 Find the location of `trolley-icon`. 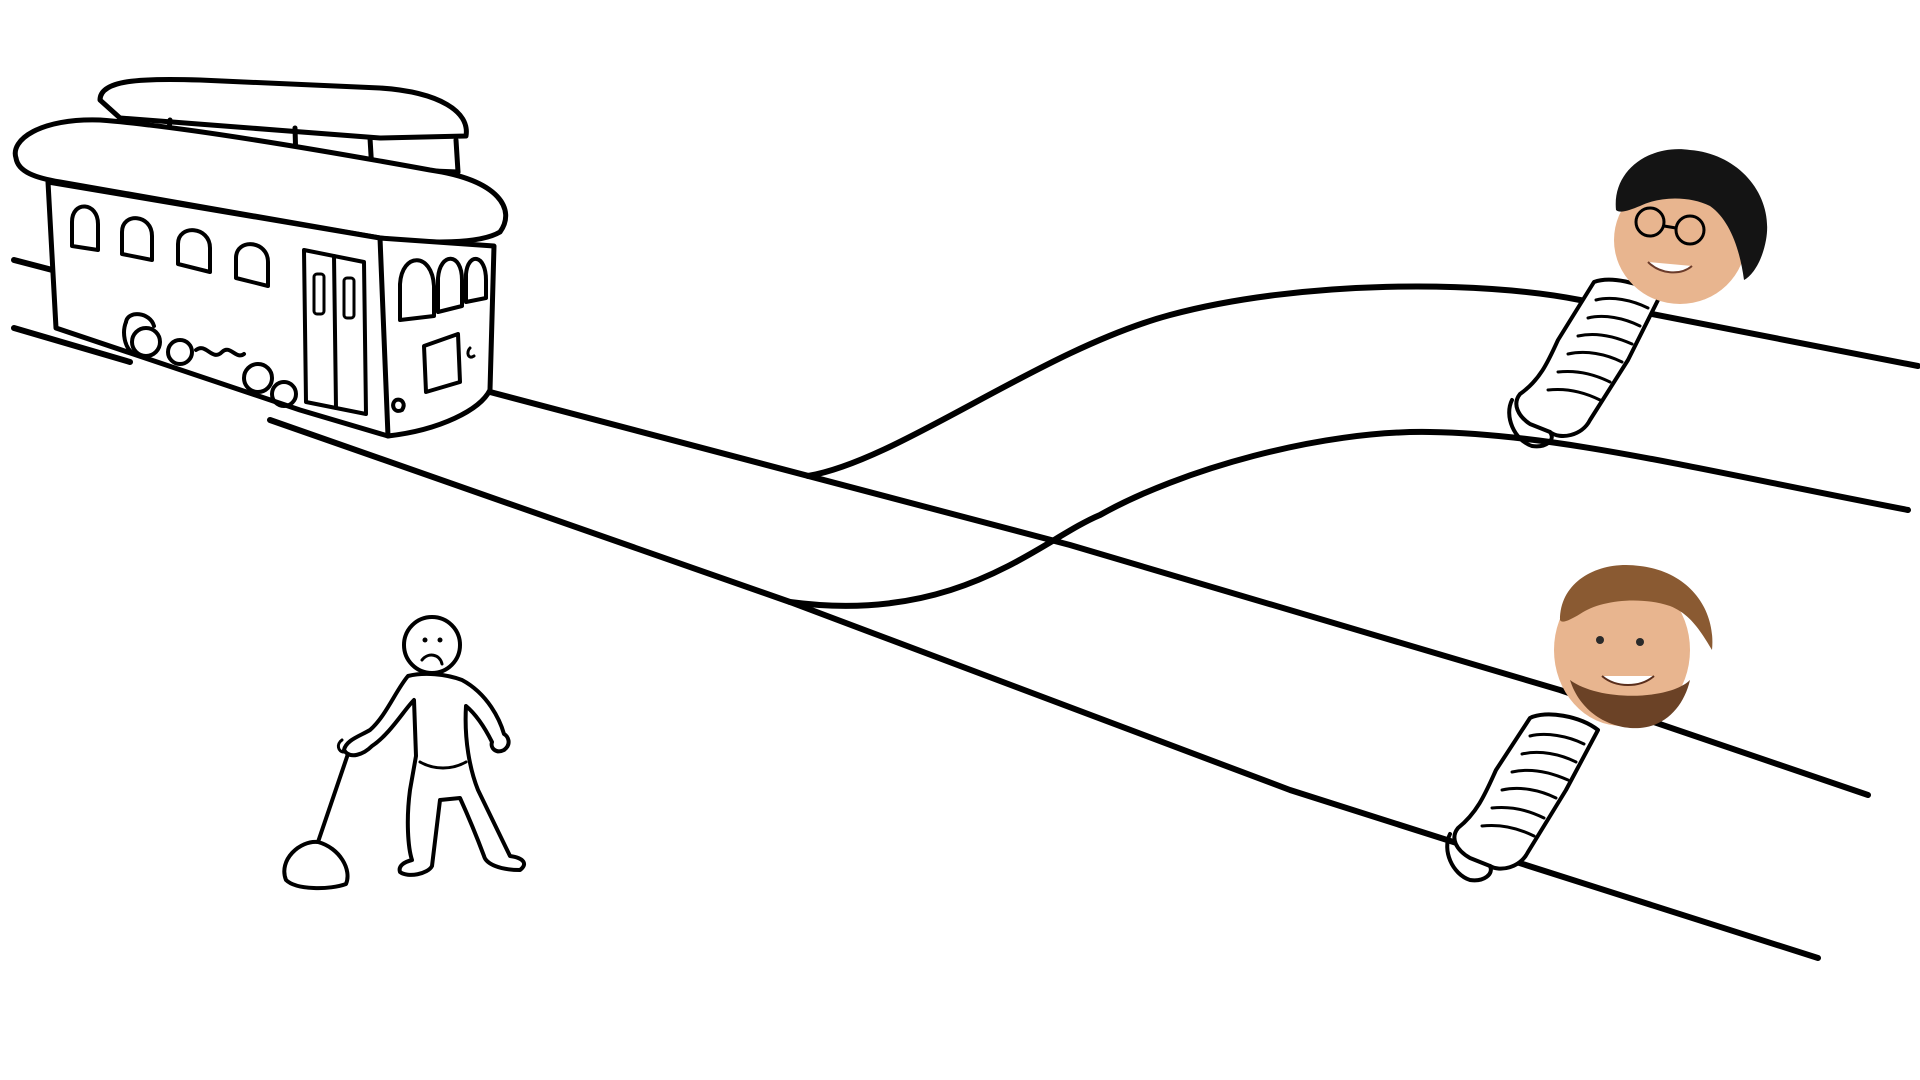

trolley-icon is located at coordinates (260, 257).